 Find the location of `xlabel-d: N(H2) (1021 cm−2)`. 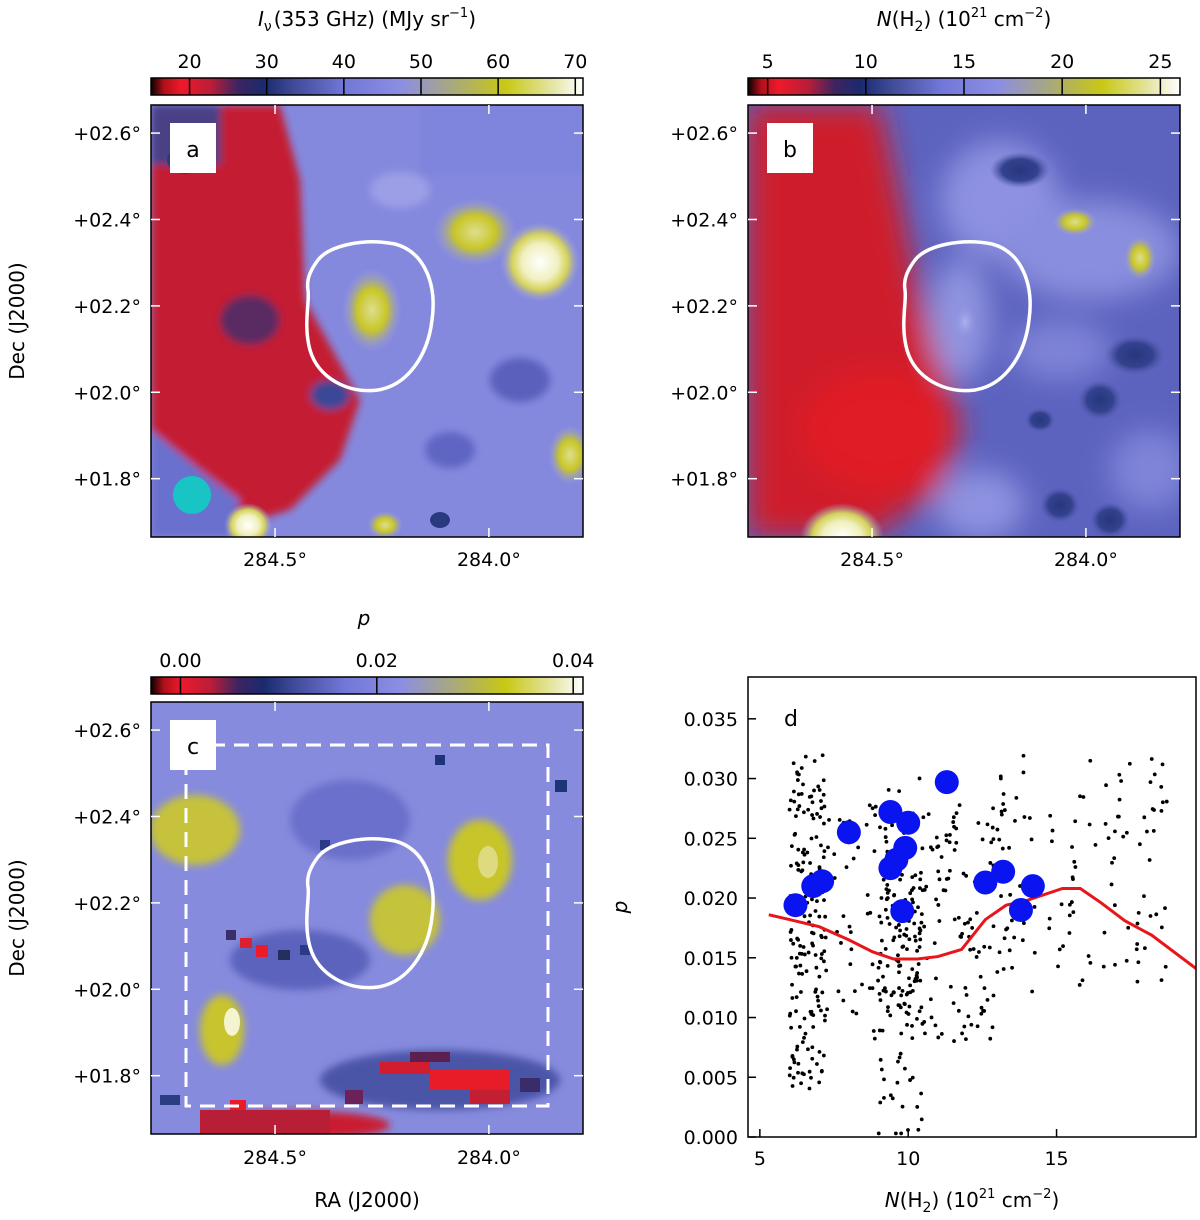

xlabel-d: N(H2) (1021 cm−2) is located at coordinates (972, 1201).